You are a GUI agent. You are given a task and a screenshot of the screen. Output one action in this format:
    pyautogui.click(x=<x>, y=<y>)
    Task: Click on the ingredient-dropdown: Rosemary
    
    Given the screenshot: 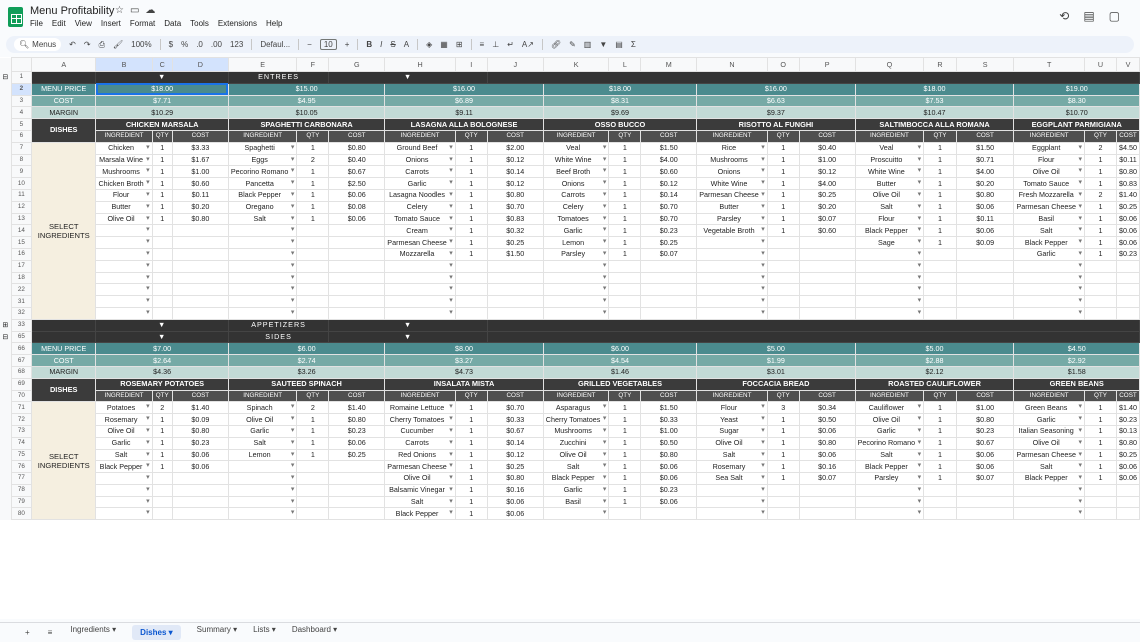 What is the action you would take?
    pyautogui.click(x=124, y=419)
    